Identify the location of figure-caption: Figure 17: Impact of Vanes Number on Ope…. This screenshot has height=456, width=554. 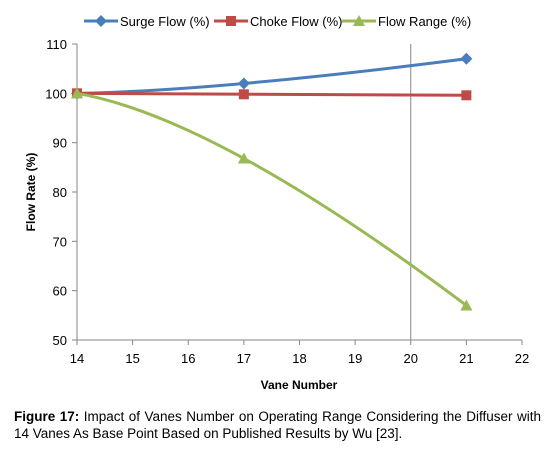
(277, 425).